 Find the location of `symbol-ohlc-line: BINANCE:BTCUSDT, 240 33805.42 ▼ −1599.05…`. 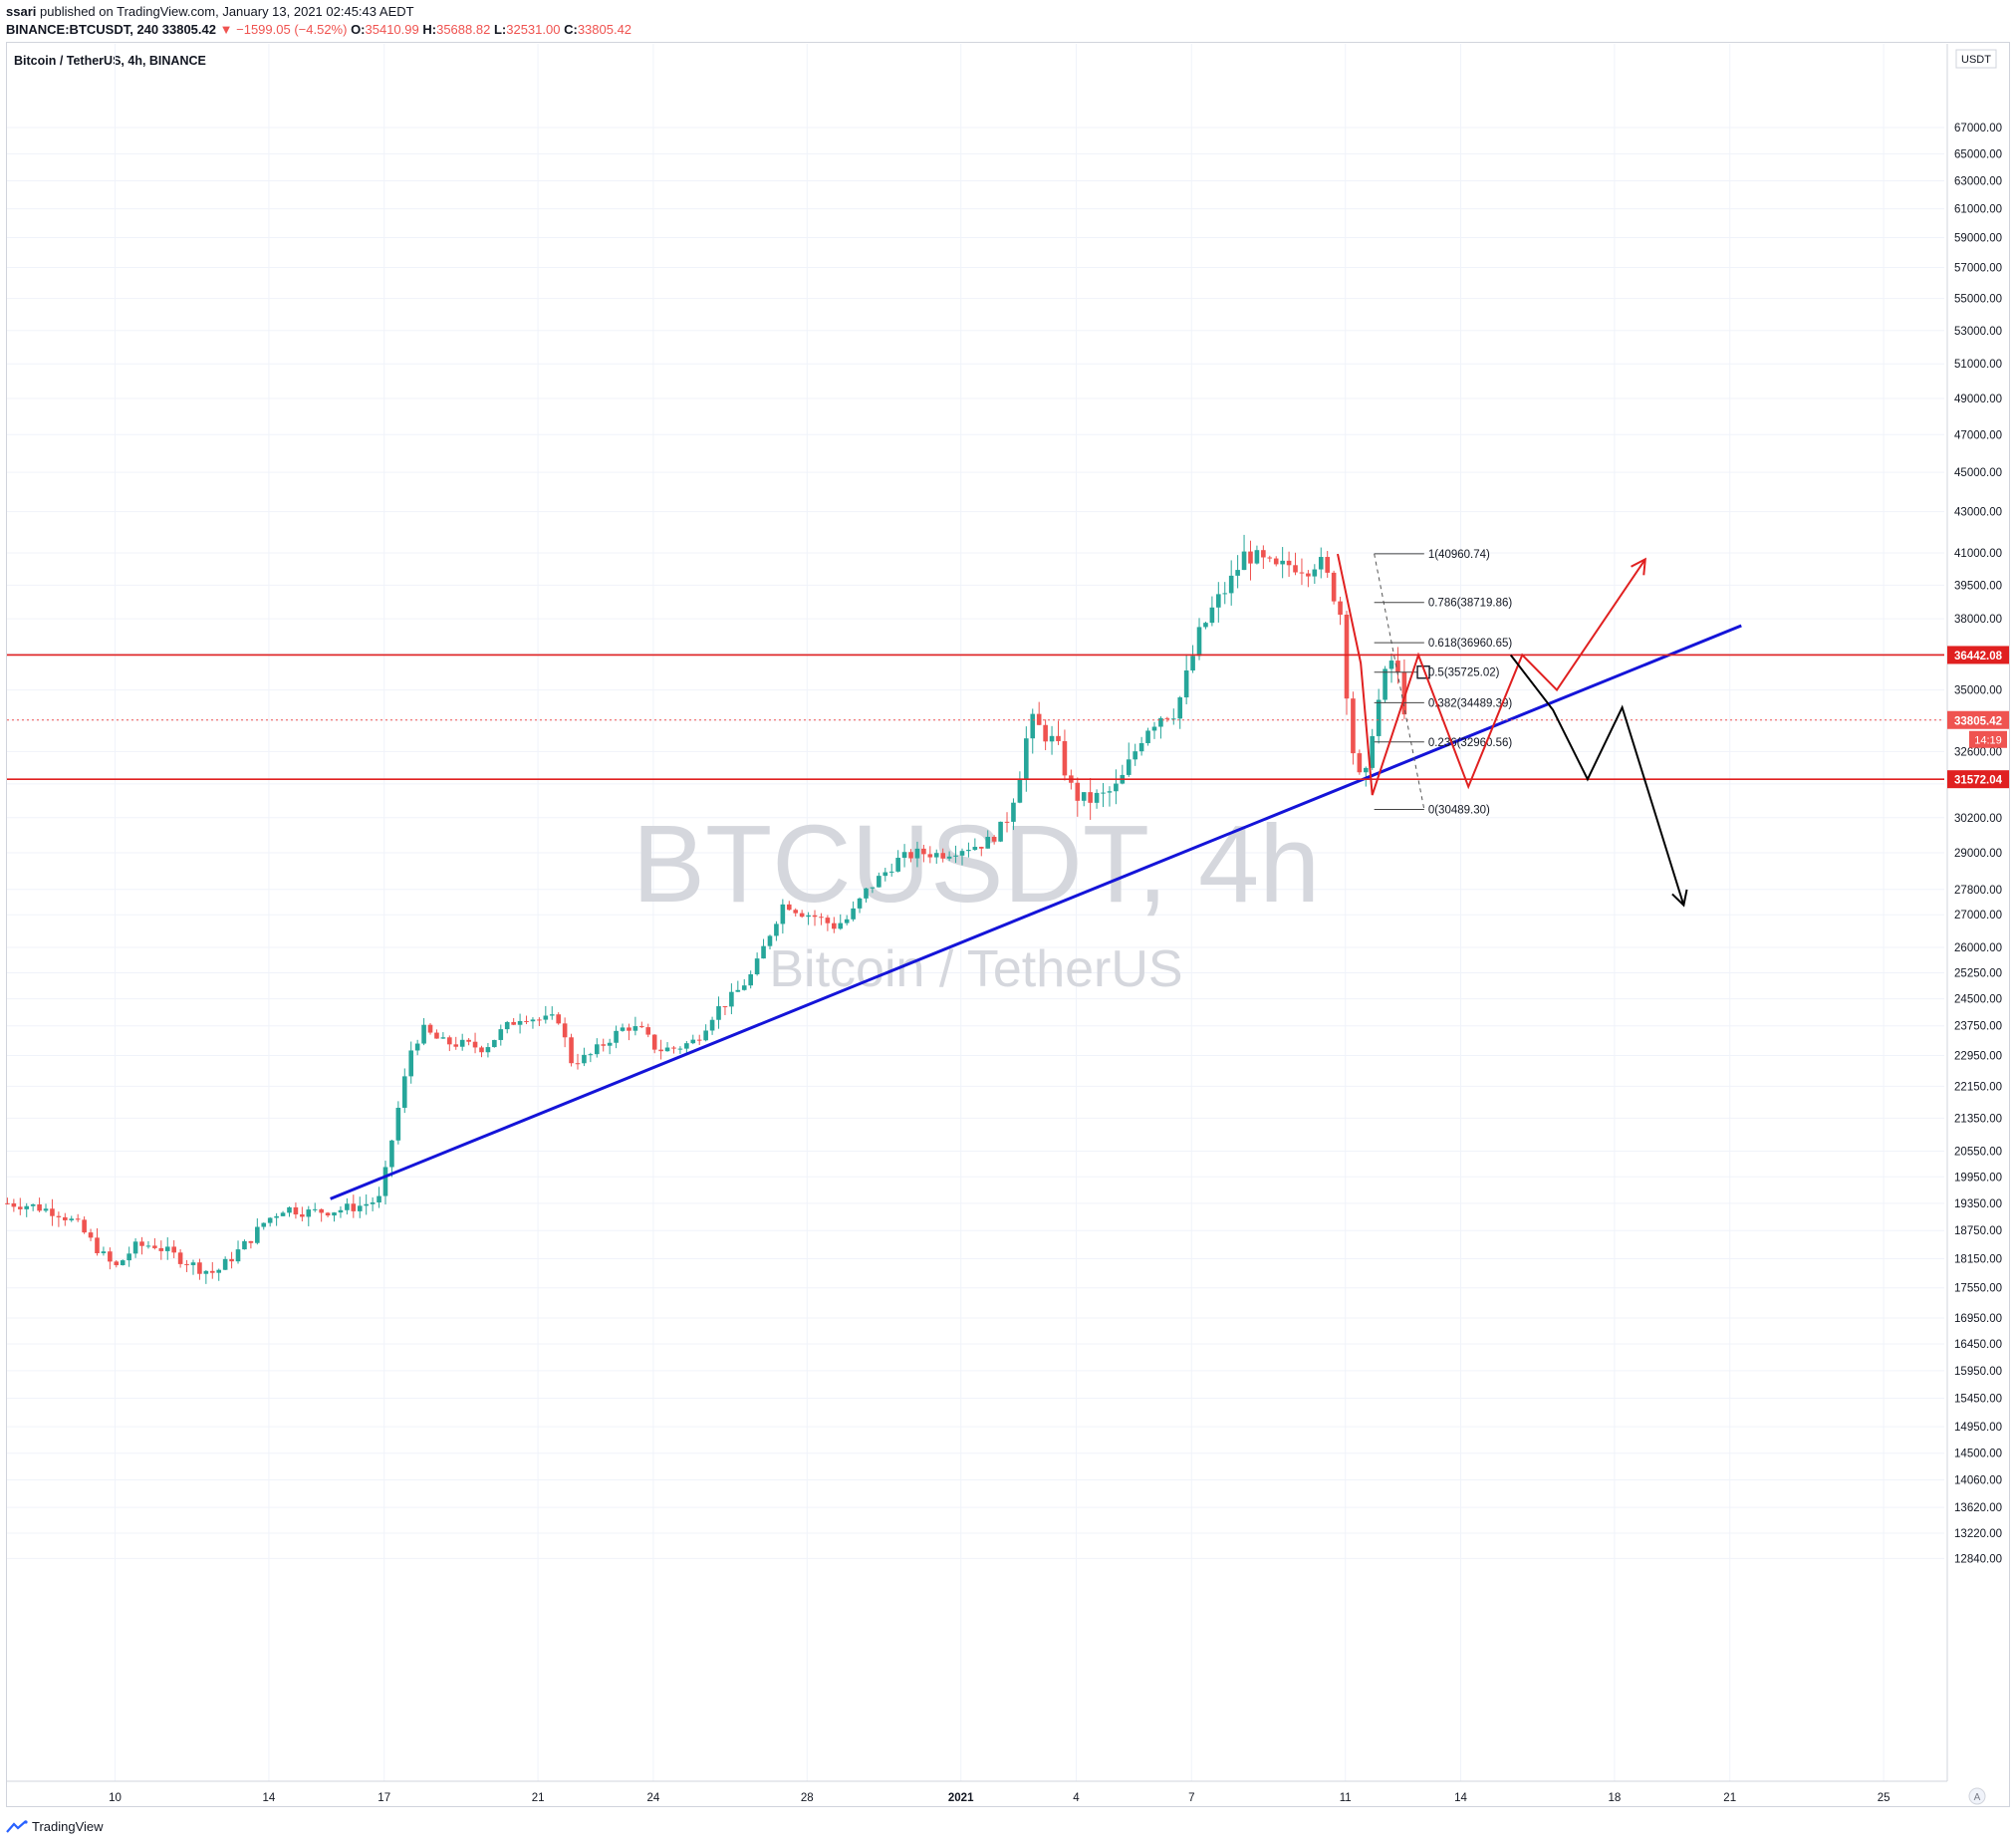

symbol-ohlc-line: BINANCE:BTCUSDT, 240 33805.42 ▼ −1599.05… is located at coordinates (318, 29).